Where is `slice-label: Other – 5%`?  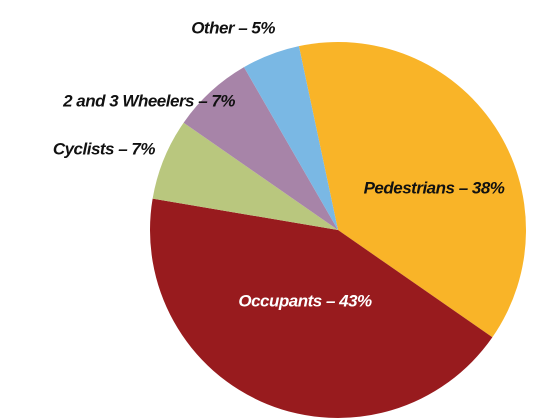 slice-label: Other – 5% is located at coordinates (233, 27).